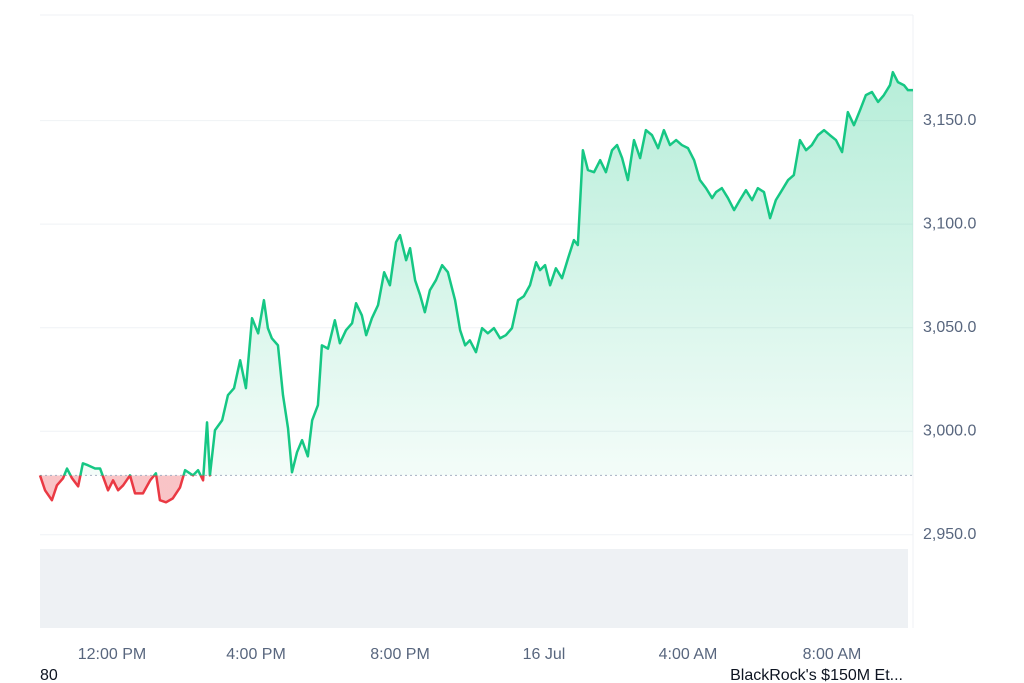 This screenshot has height=683, width=1024. I want to click on y-tick-label: 3,100.0, so click(949, 223).